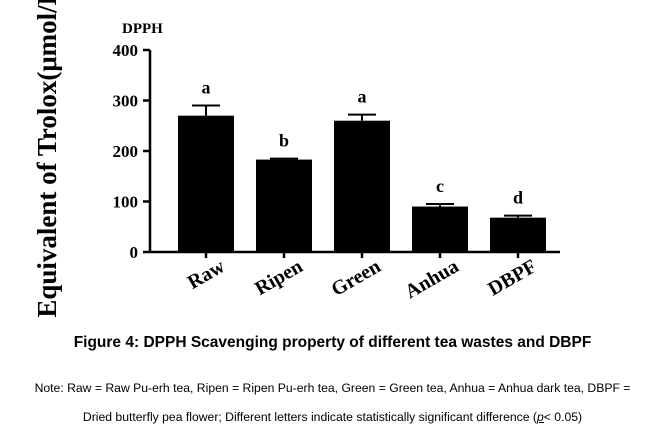 Image resolution: width=665 pixels, height=432 pixels. I want to click on x-tick-label: Green, so click(356, 278).